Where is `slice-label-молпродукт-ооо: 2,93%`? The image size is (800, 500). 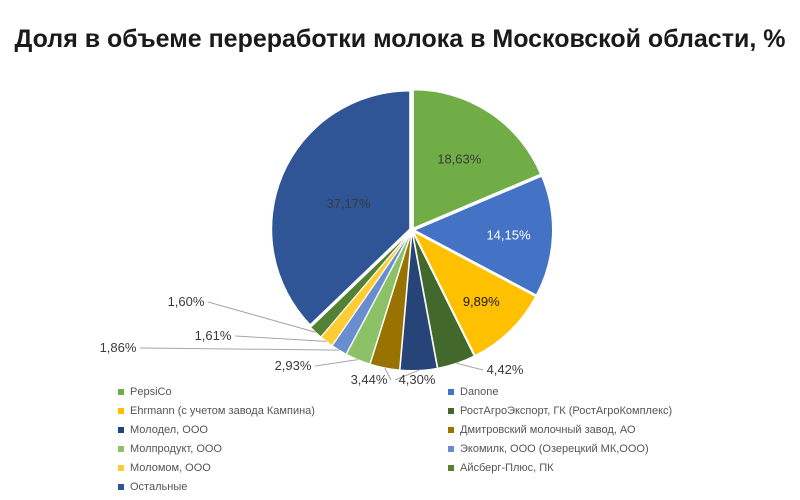 slice-label-молпродукт-ооо: 2,93% is located at coordinates (293, 365).